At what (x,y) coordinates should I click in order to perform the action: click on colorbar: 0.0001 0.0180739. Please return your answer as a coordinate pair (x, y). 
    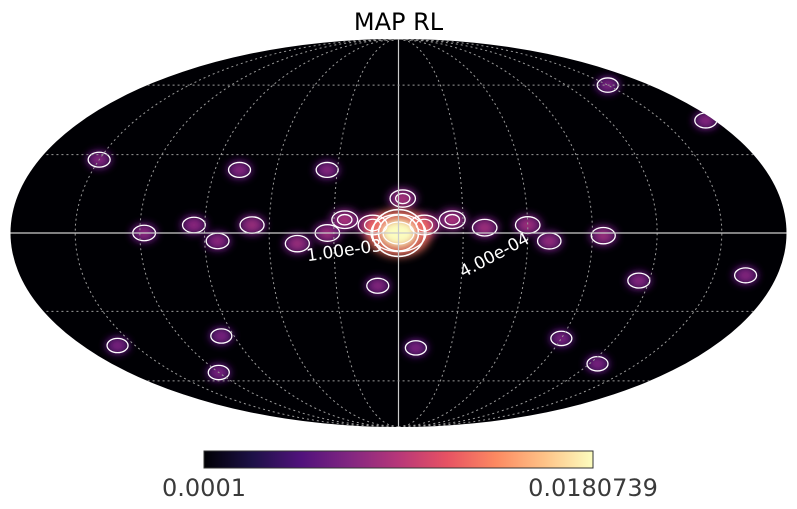
    Looking at the image, I should click on (410, 476).